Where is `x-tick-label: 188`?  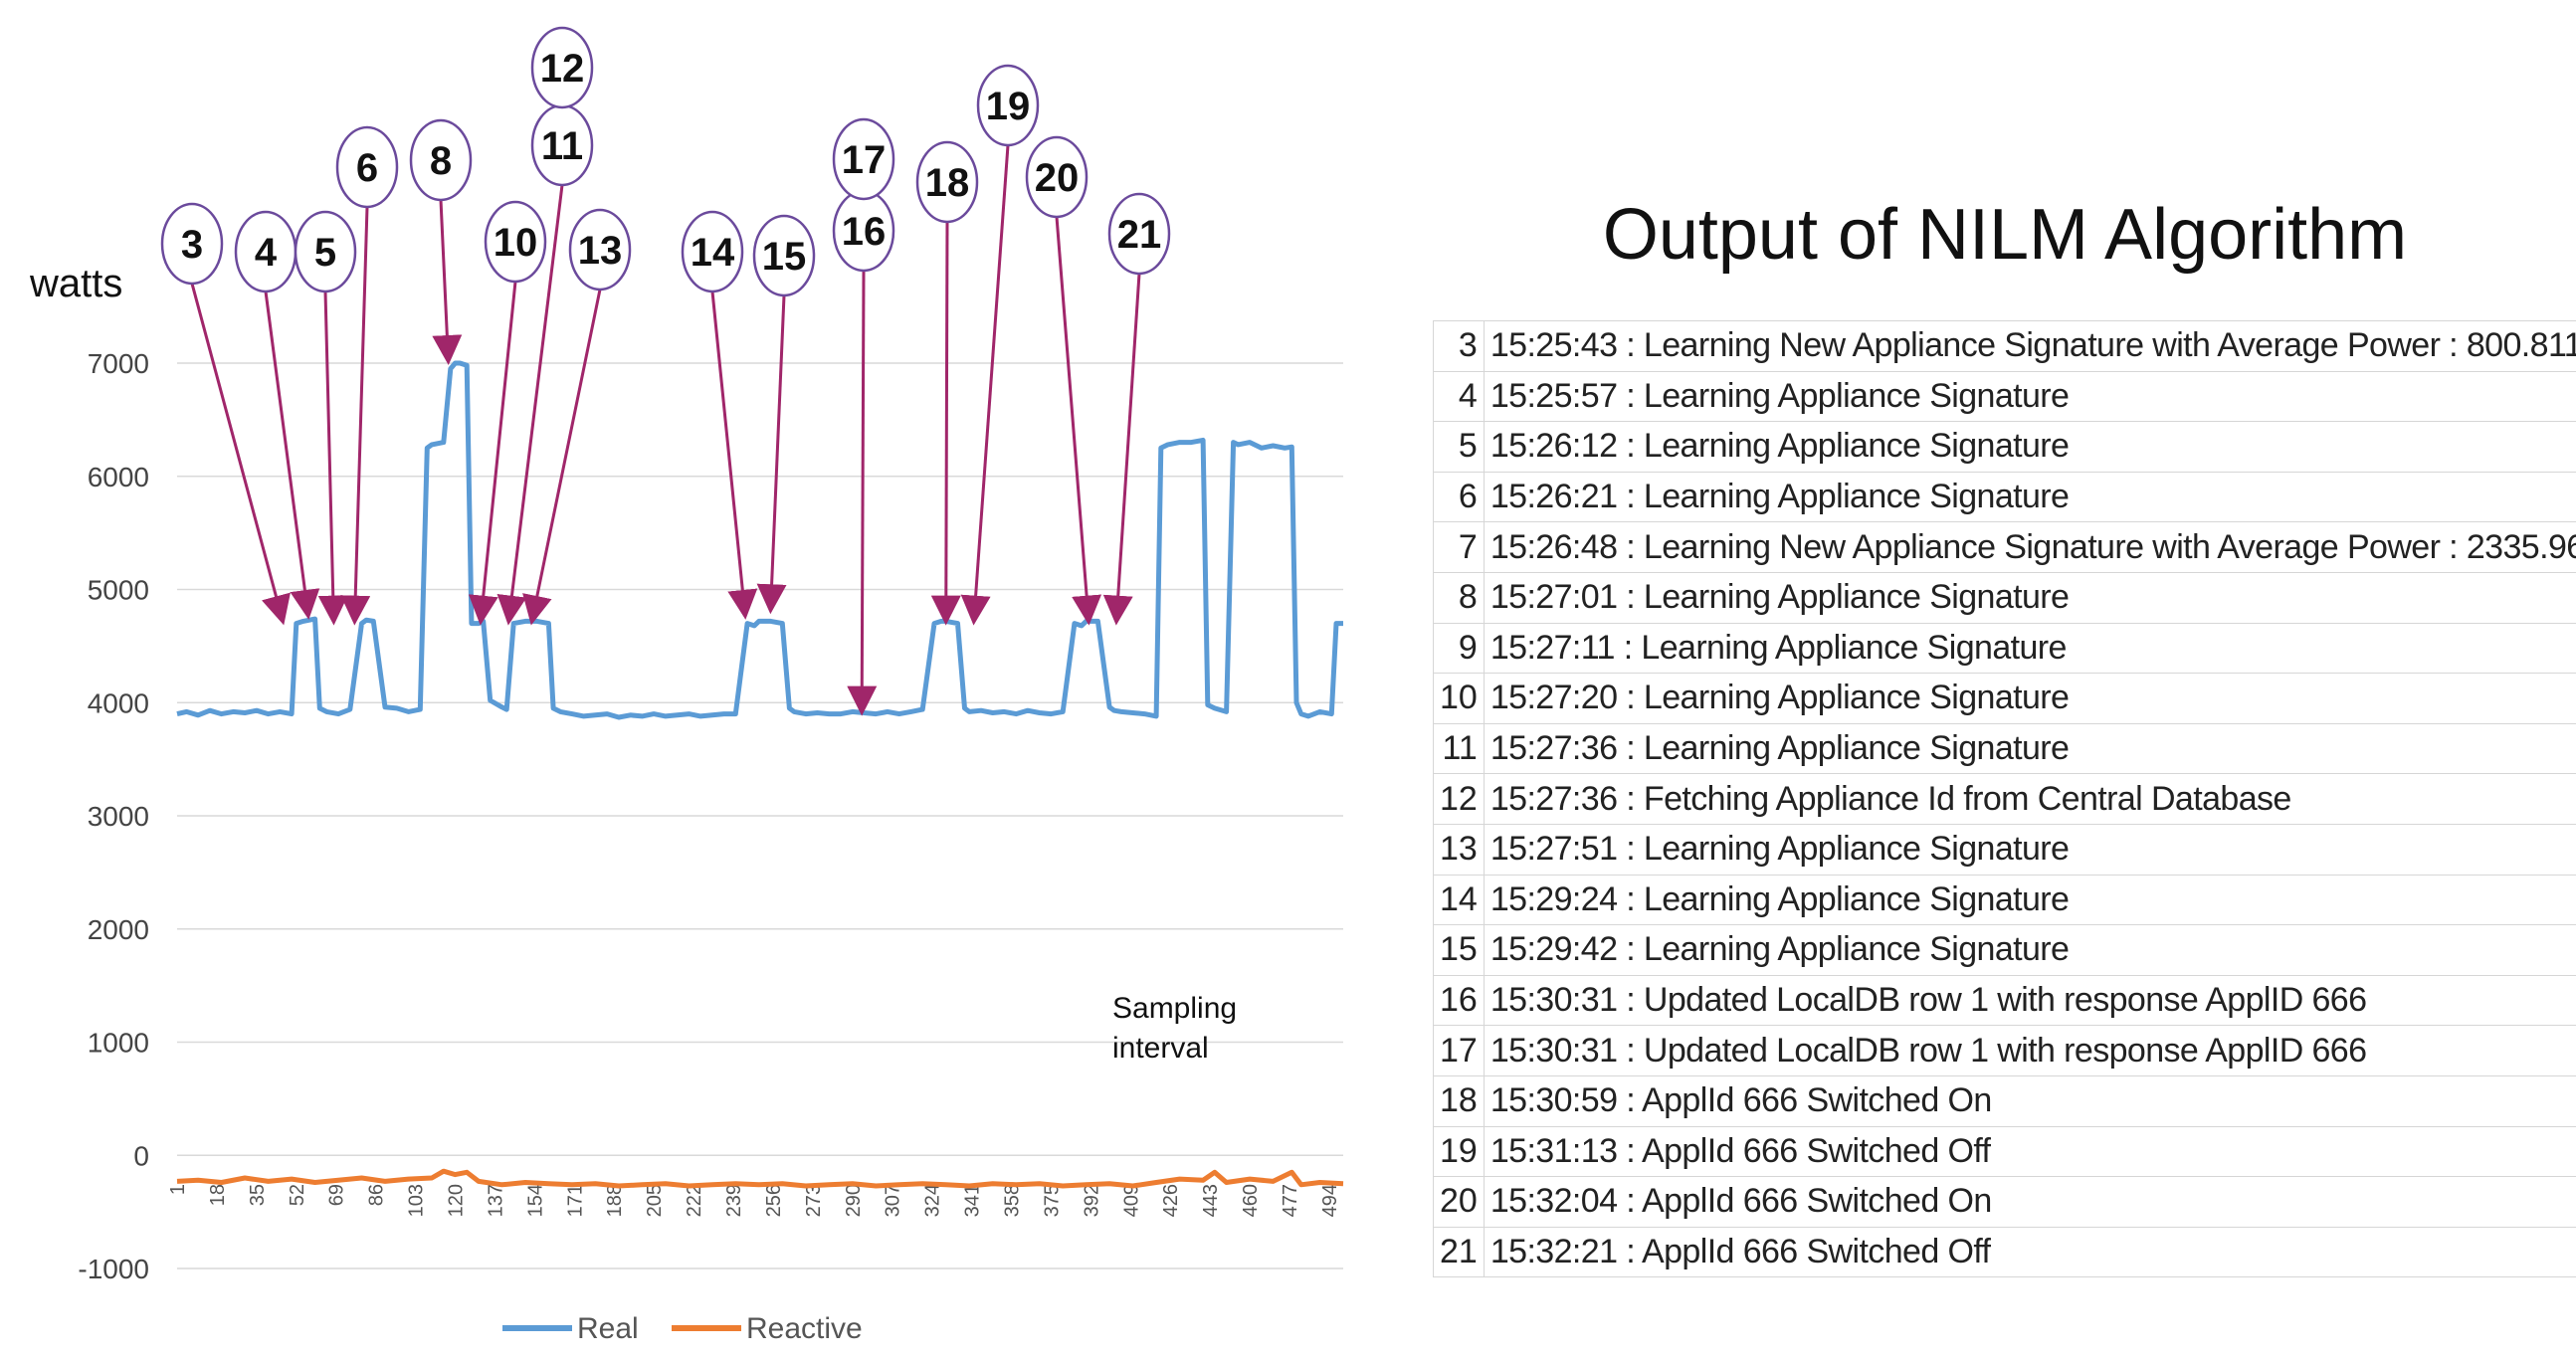
x-tick-label: 188 is located at coordinates (615, 1200).